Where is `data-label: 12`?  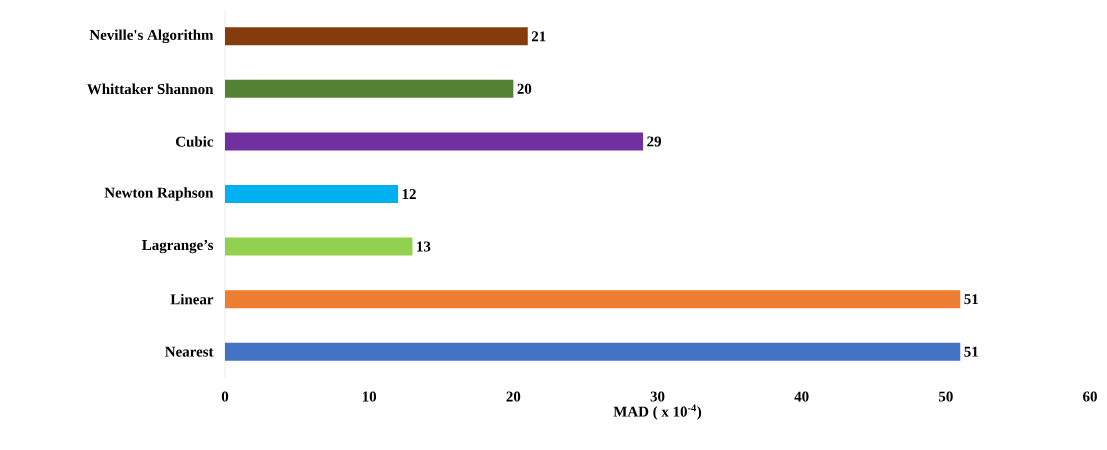
data-label: 12 is located at coordinates (409, 194).